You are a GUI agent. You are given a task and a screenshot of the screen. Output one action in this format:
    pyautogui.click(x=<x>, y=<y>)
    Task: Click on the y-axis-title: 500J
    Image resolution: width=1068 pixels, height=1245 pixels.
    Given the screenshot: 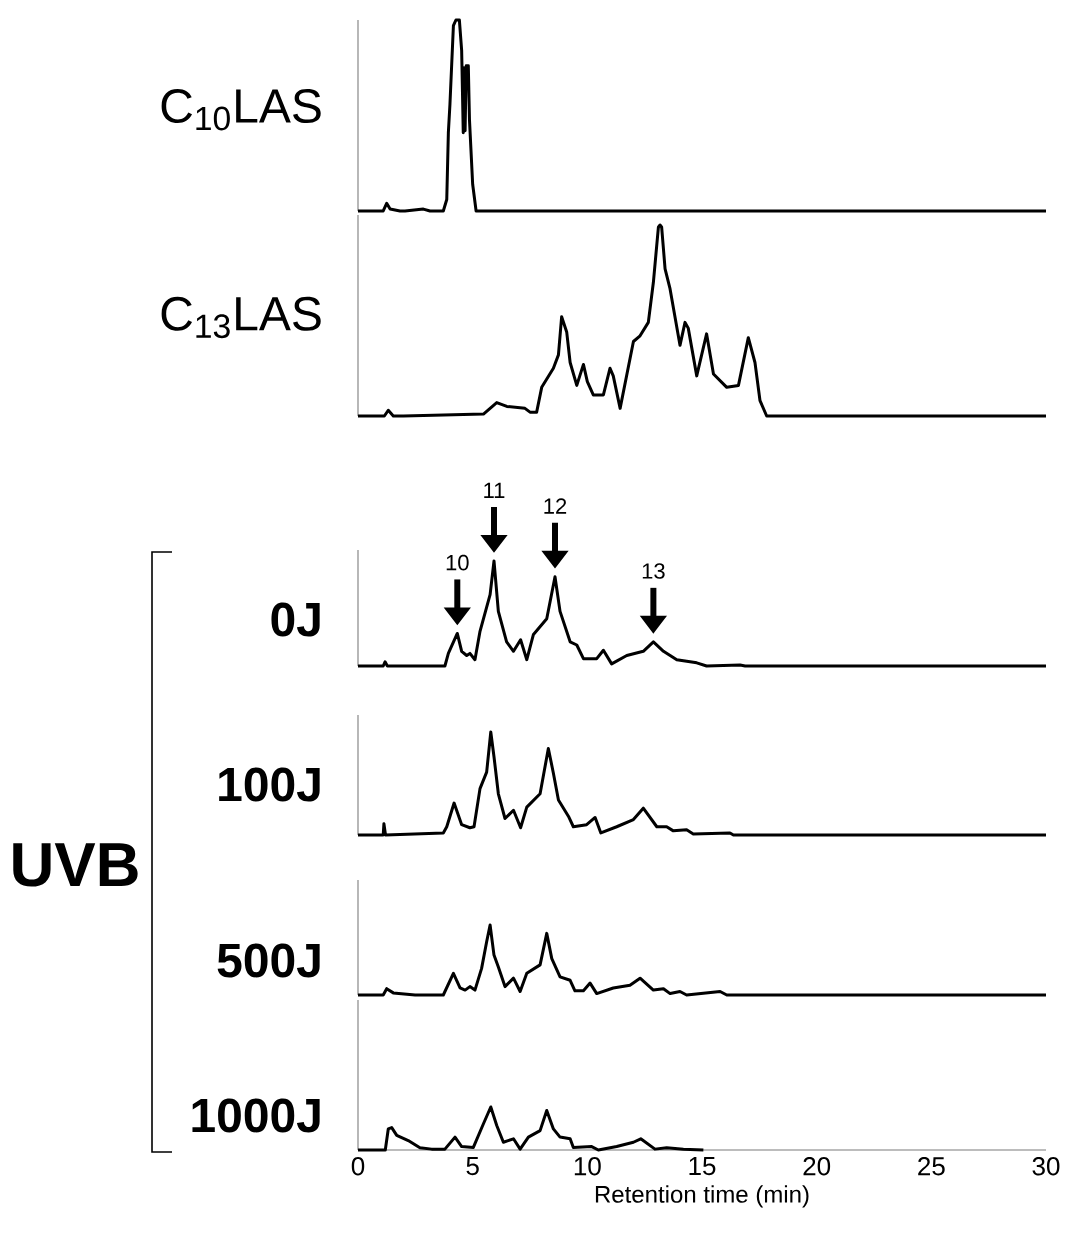 What is the action you would take?
    pyautogui.click(x=268, y=960)
    